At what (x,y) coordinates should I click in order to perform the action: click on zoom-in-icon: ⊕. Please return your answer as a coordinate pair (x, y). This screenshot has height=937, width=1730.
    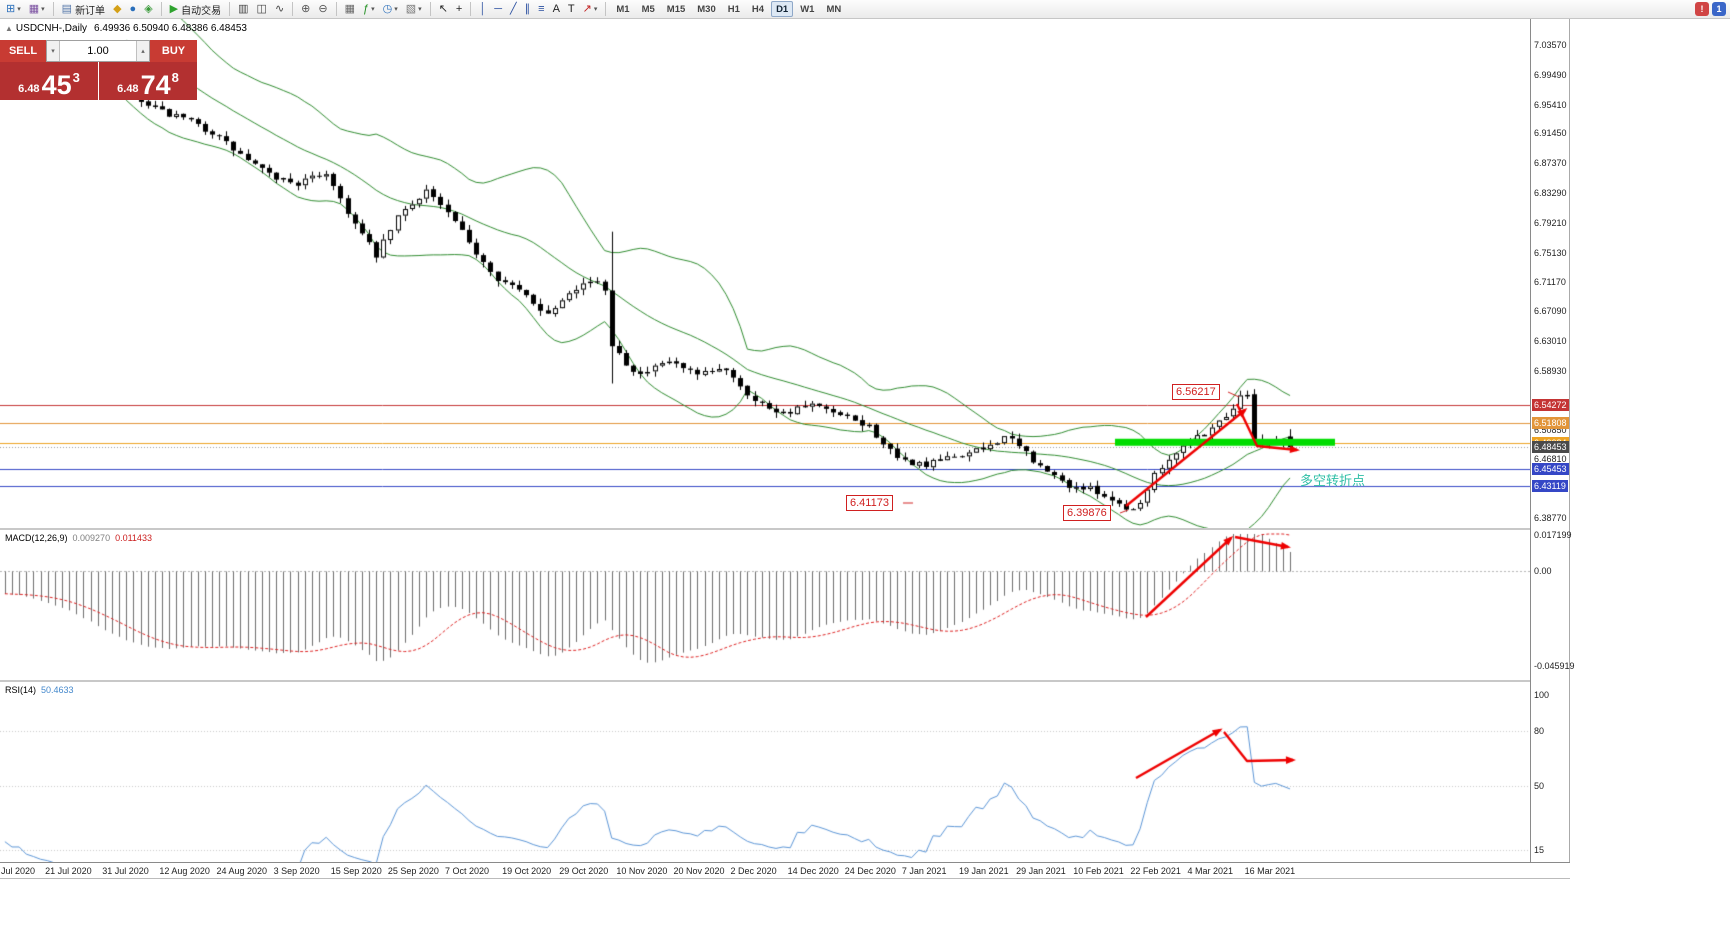
    Looking at the image, I should click on (305, 9).